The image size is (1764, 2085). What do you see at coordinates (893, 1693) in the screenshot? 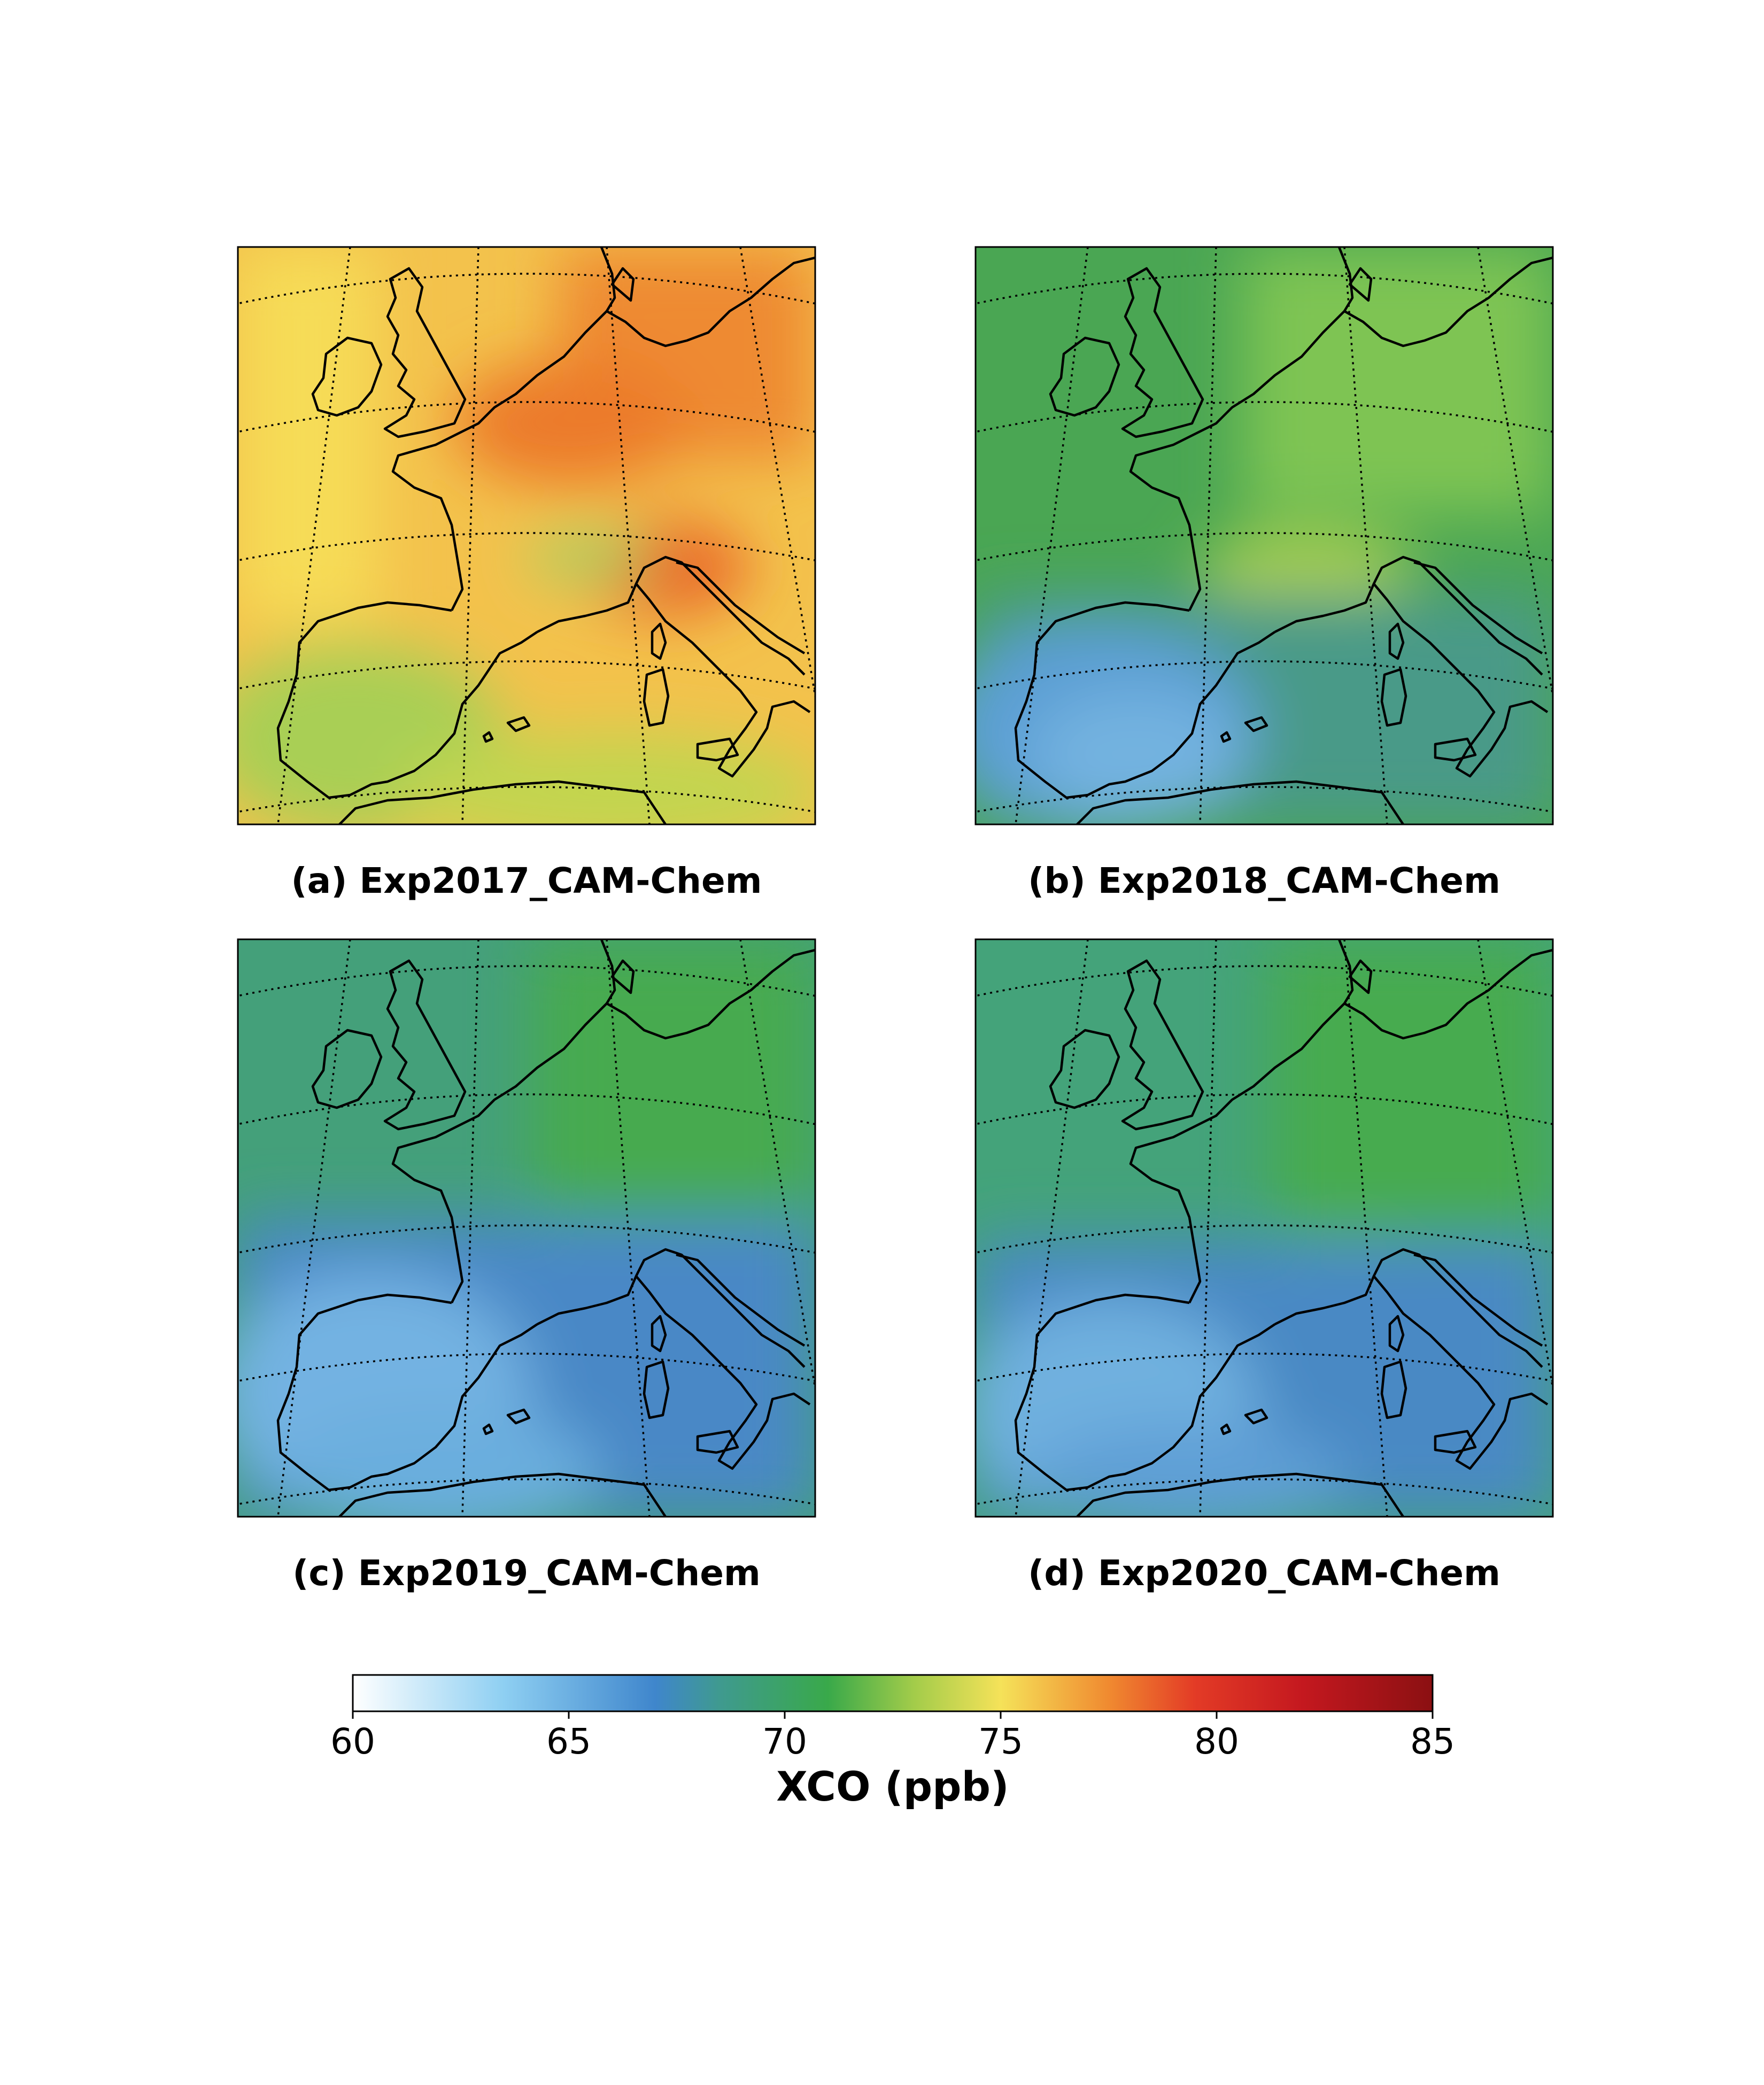
I see `colorbar-gradient` at bounding box center [893, 1693].